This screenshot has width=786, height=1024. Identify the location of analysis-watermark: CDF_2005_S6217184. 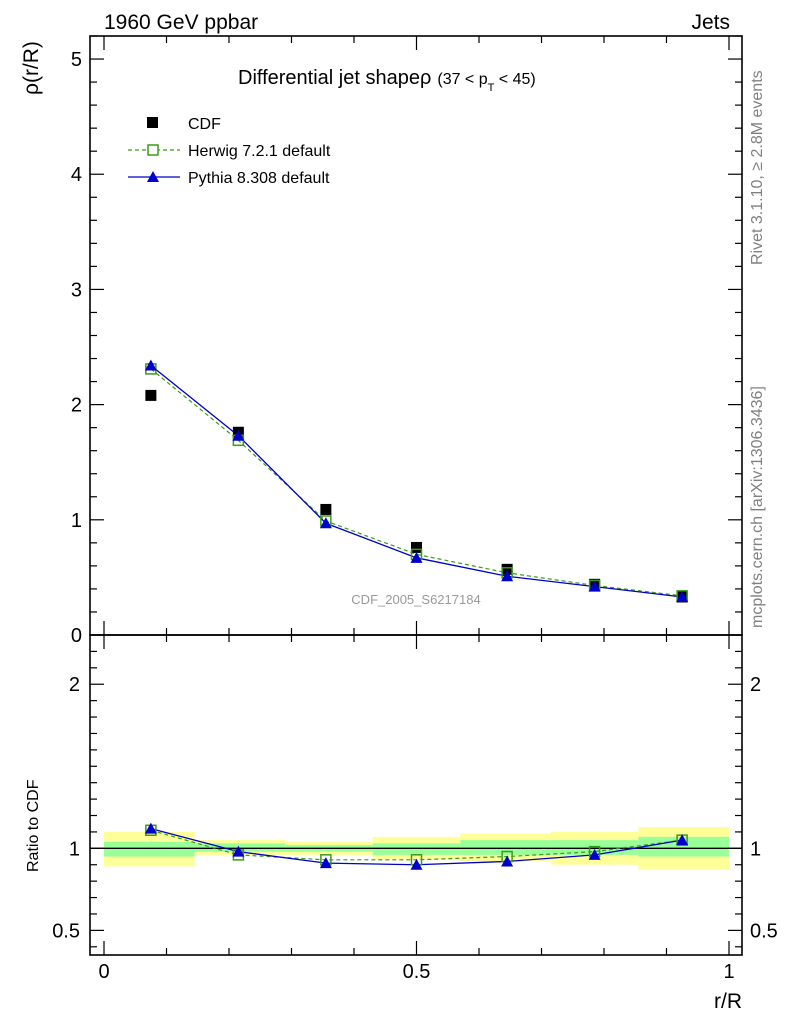
(415, 599).